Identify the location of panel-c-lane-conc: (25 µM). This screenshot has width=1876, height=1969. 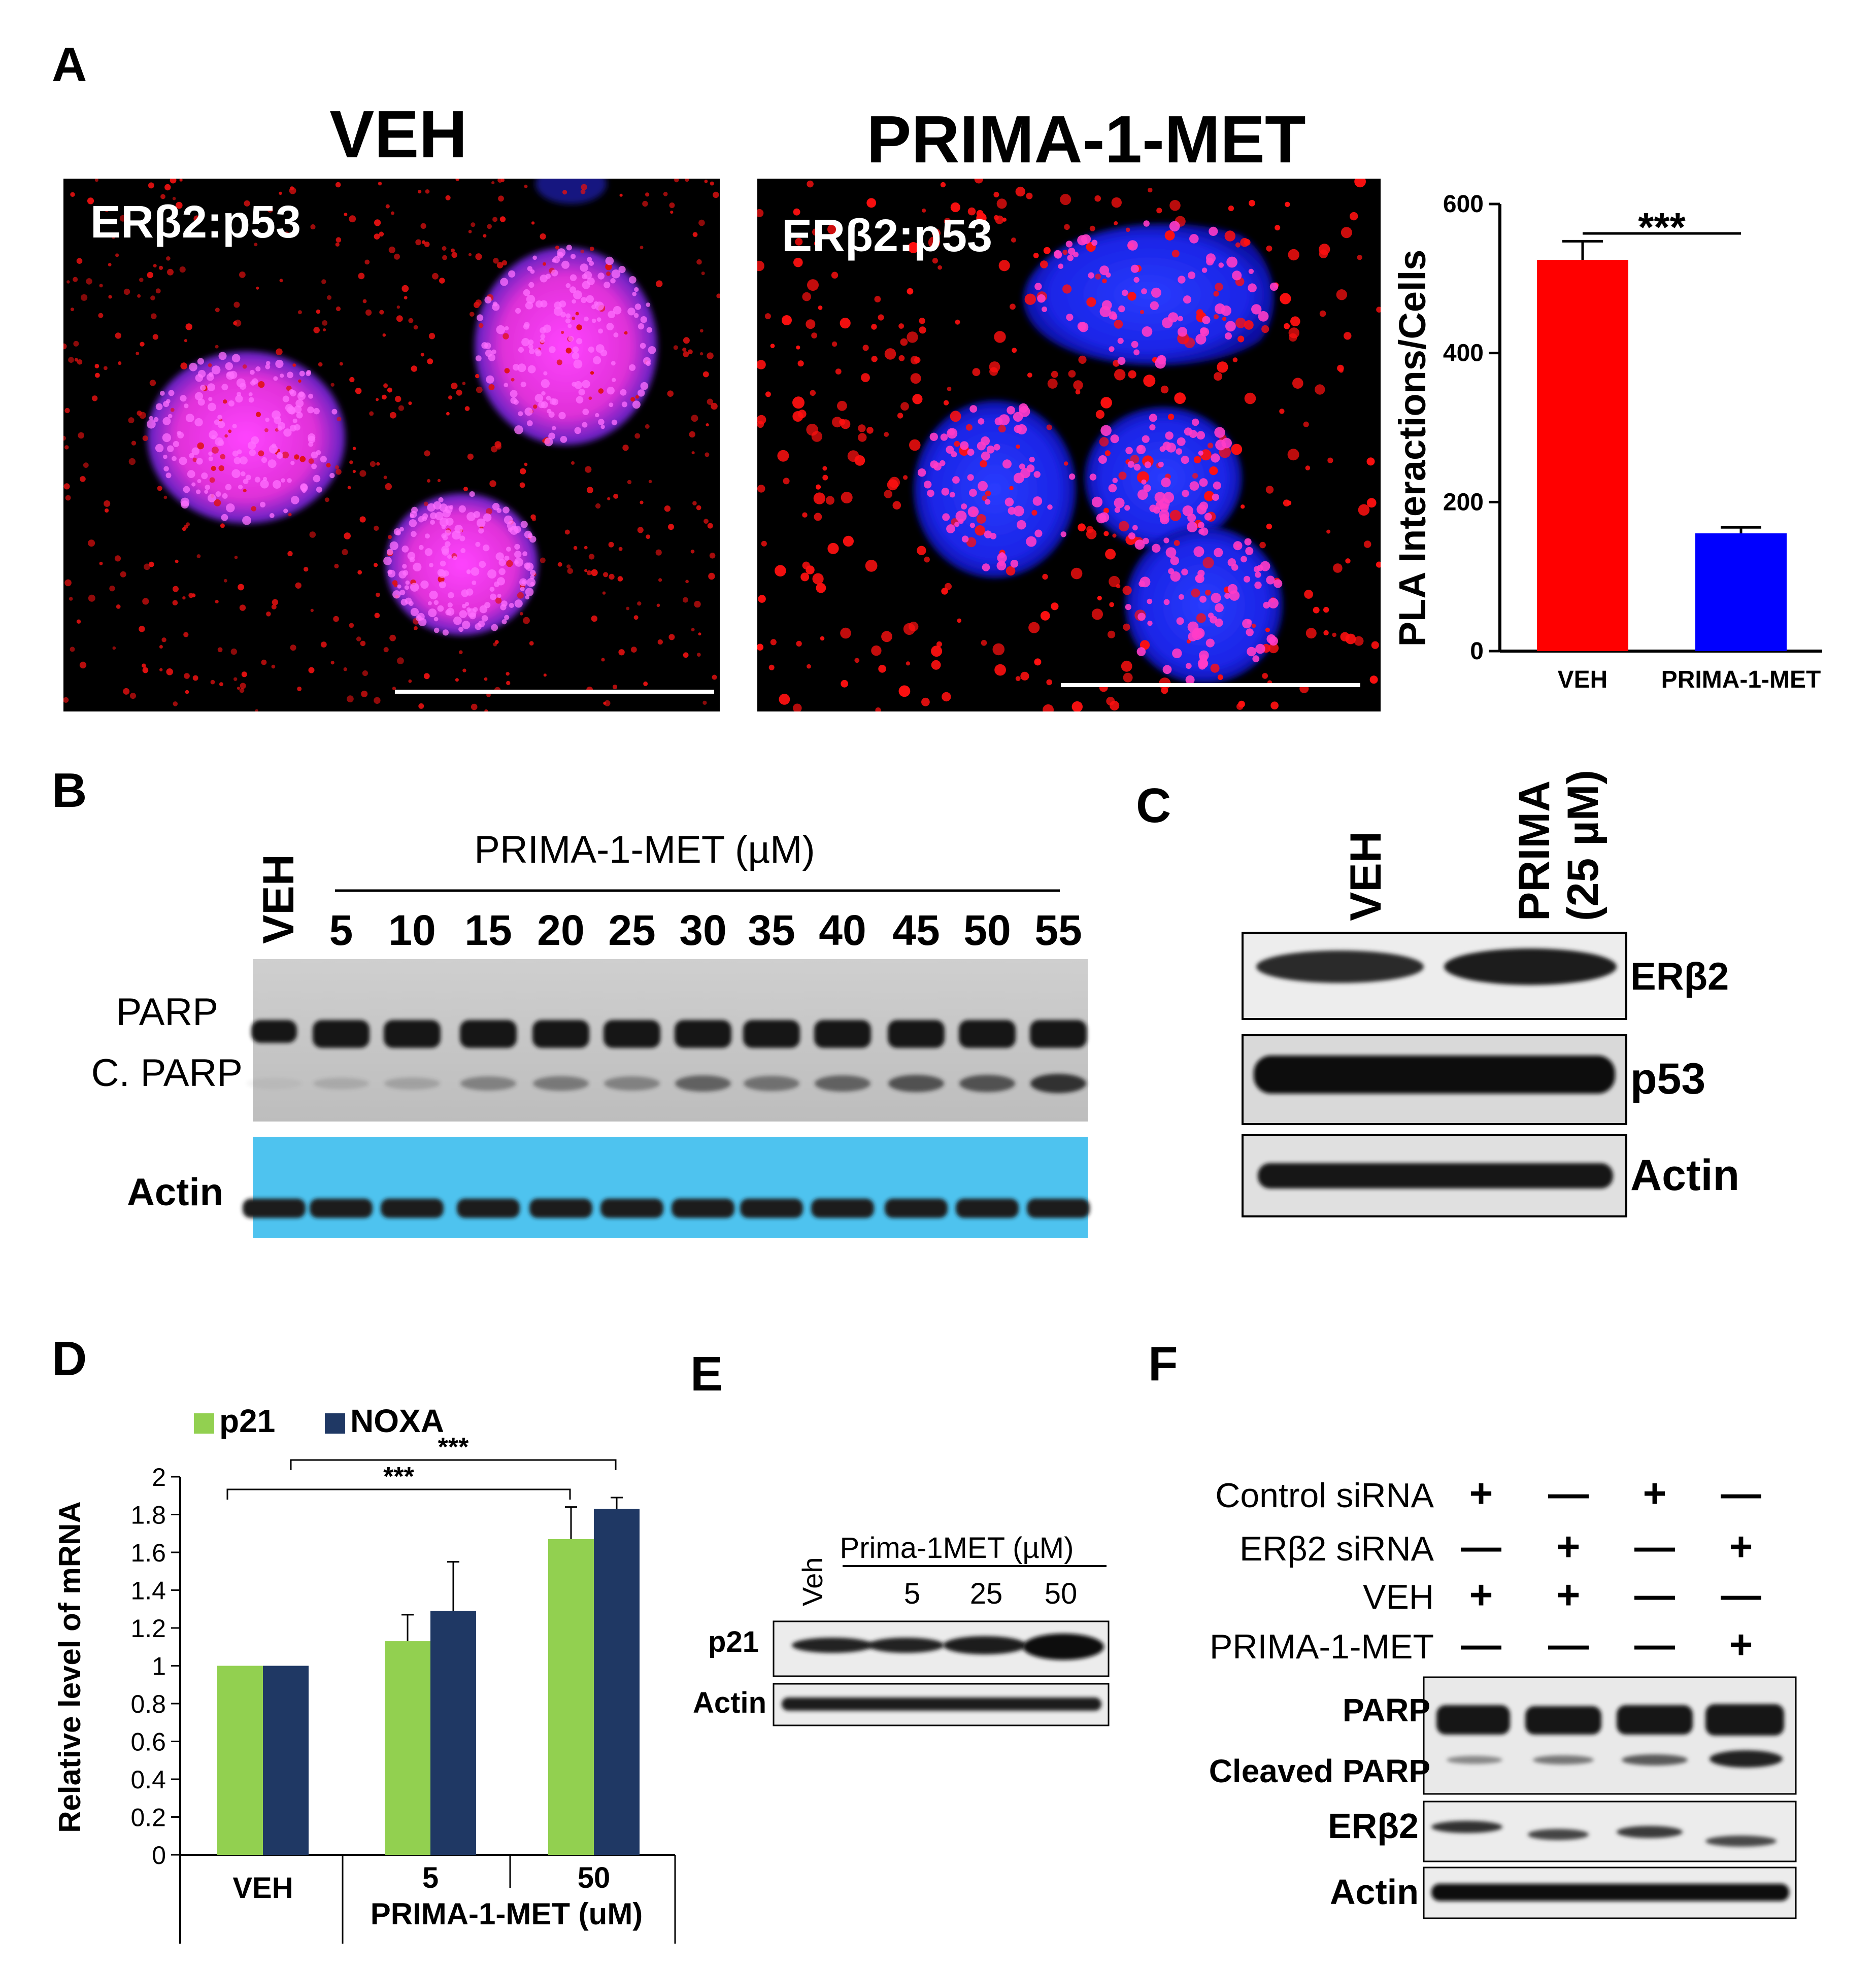
(1583, 845).